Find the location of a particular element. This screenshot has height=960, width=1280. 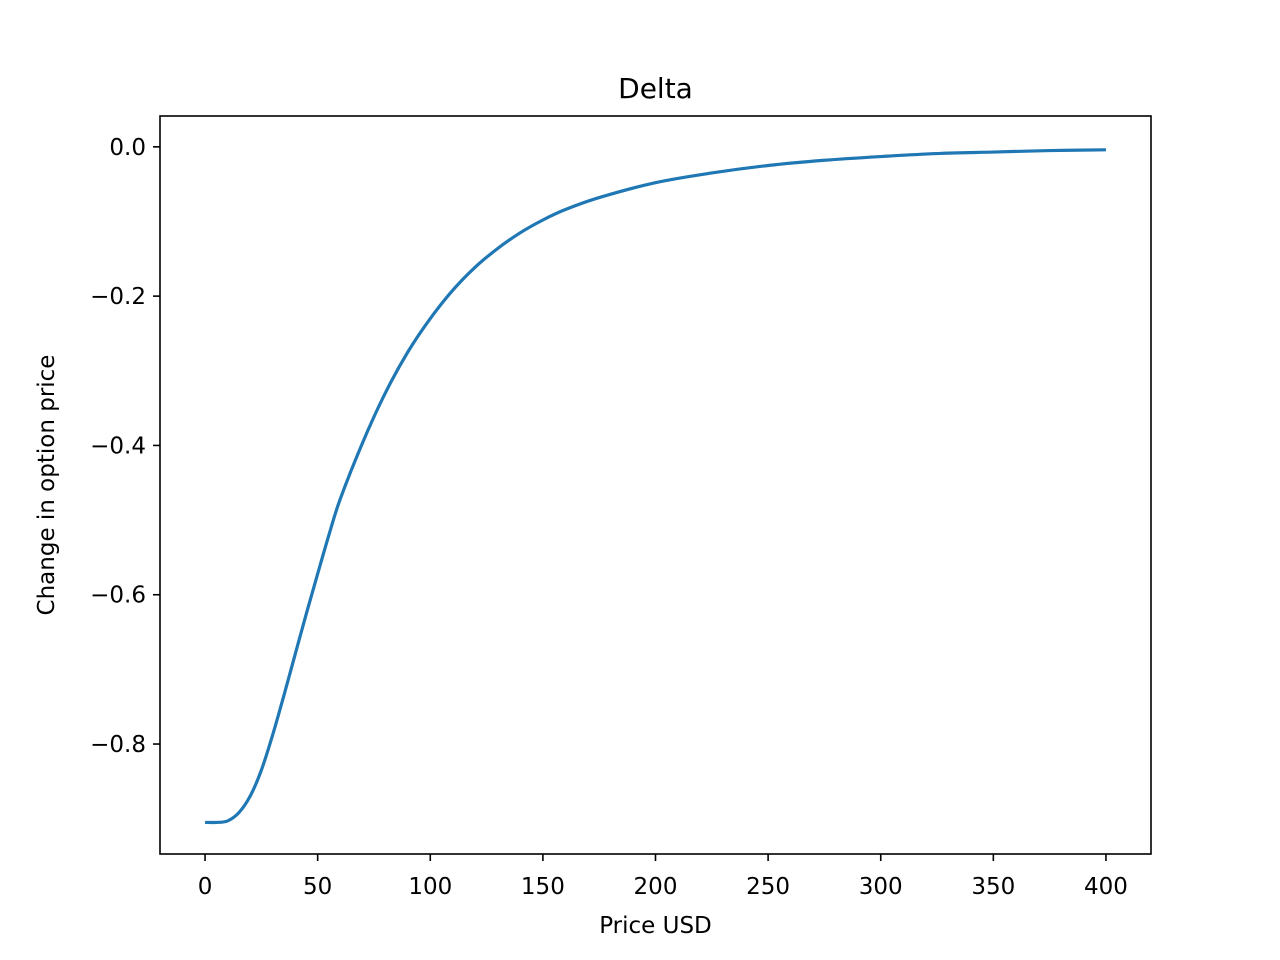

y-tick-label: −0.6 is located at coordinates (118, 596).